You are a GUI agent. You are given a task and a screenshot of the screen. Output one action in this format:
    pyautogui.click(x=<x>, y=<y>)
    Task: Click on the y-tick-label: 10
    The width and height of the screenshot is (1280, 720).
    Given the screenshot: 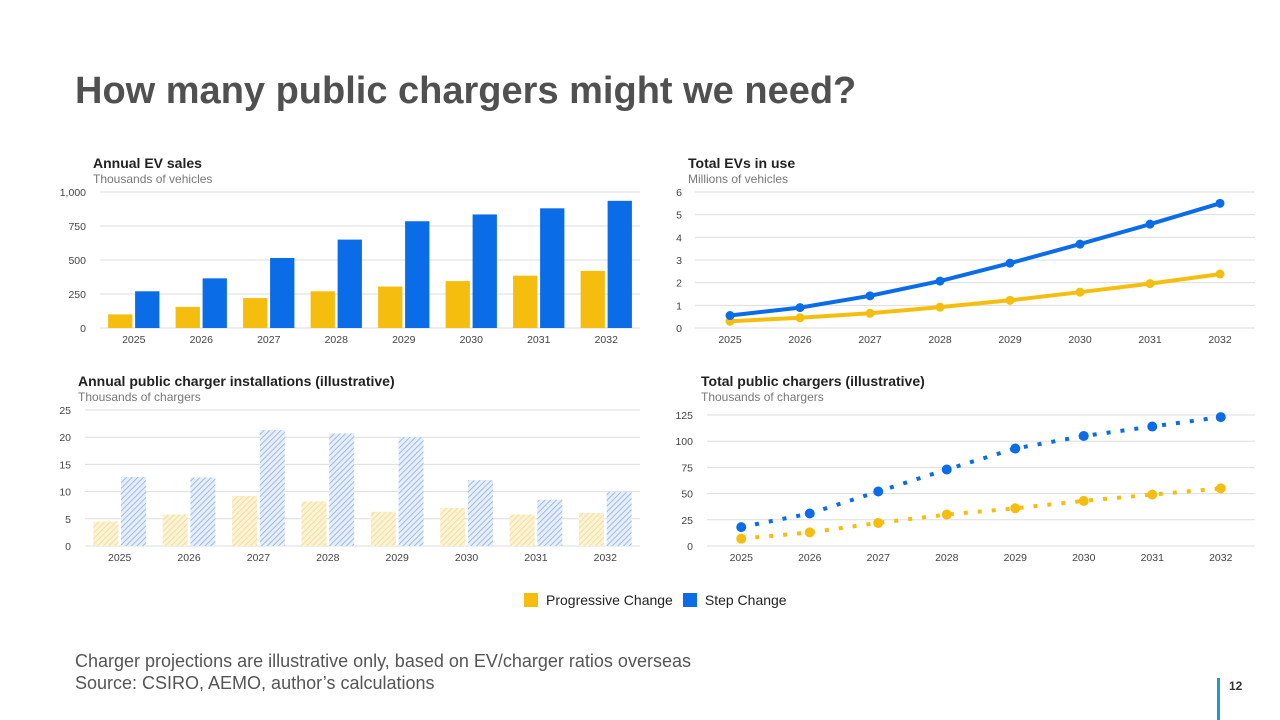 What is the action you would take?
    pyautogui.click(x=65, y=493)
    